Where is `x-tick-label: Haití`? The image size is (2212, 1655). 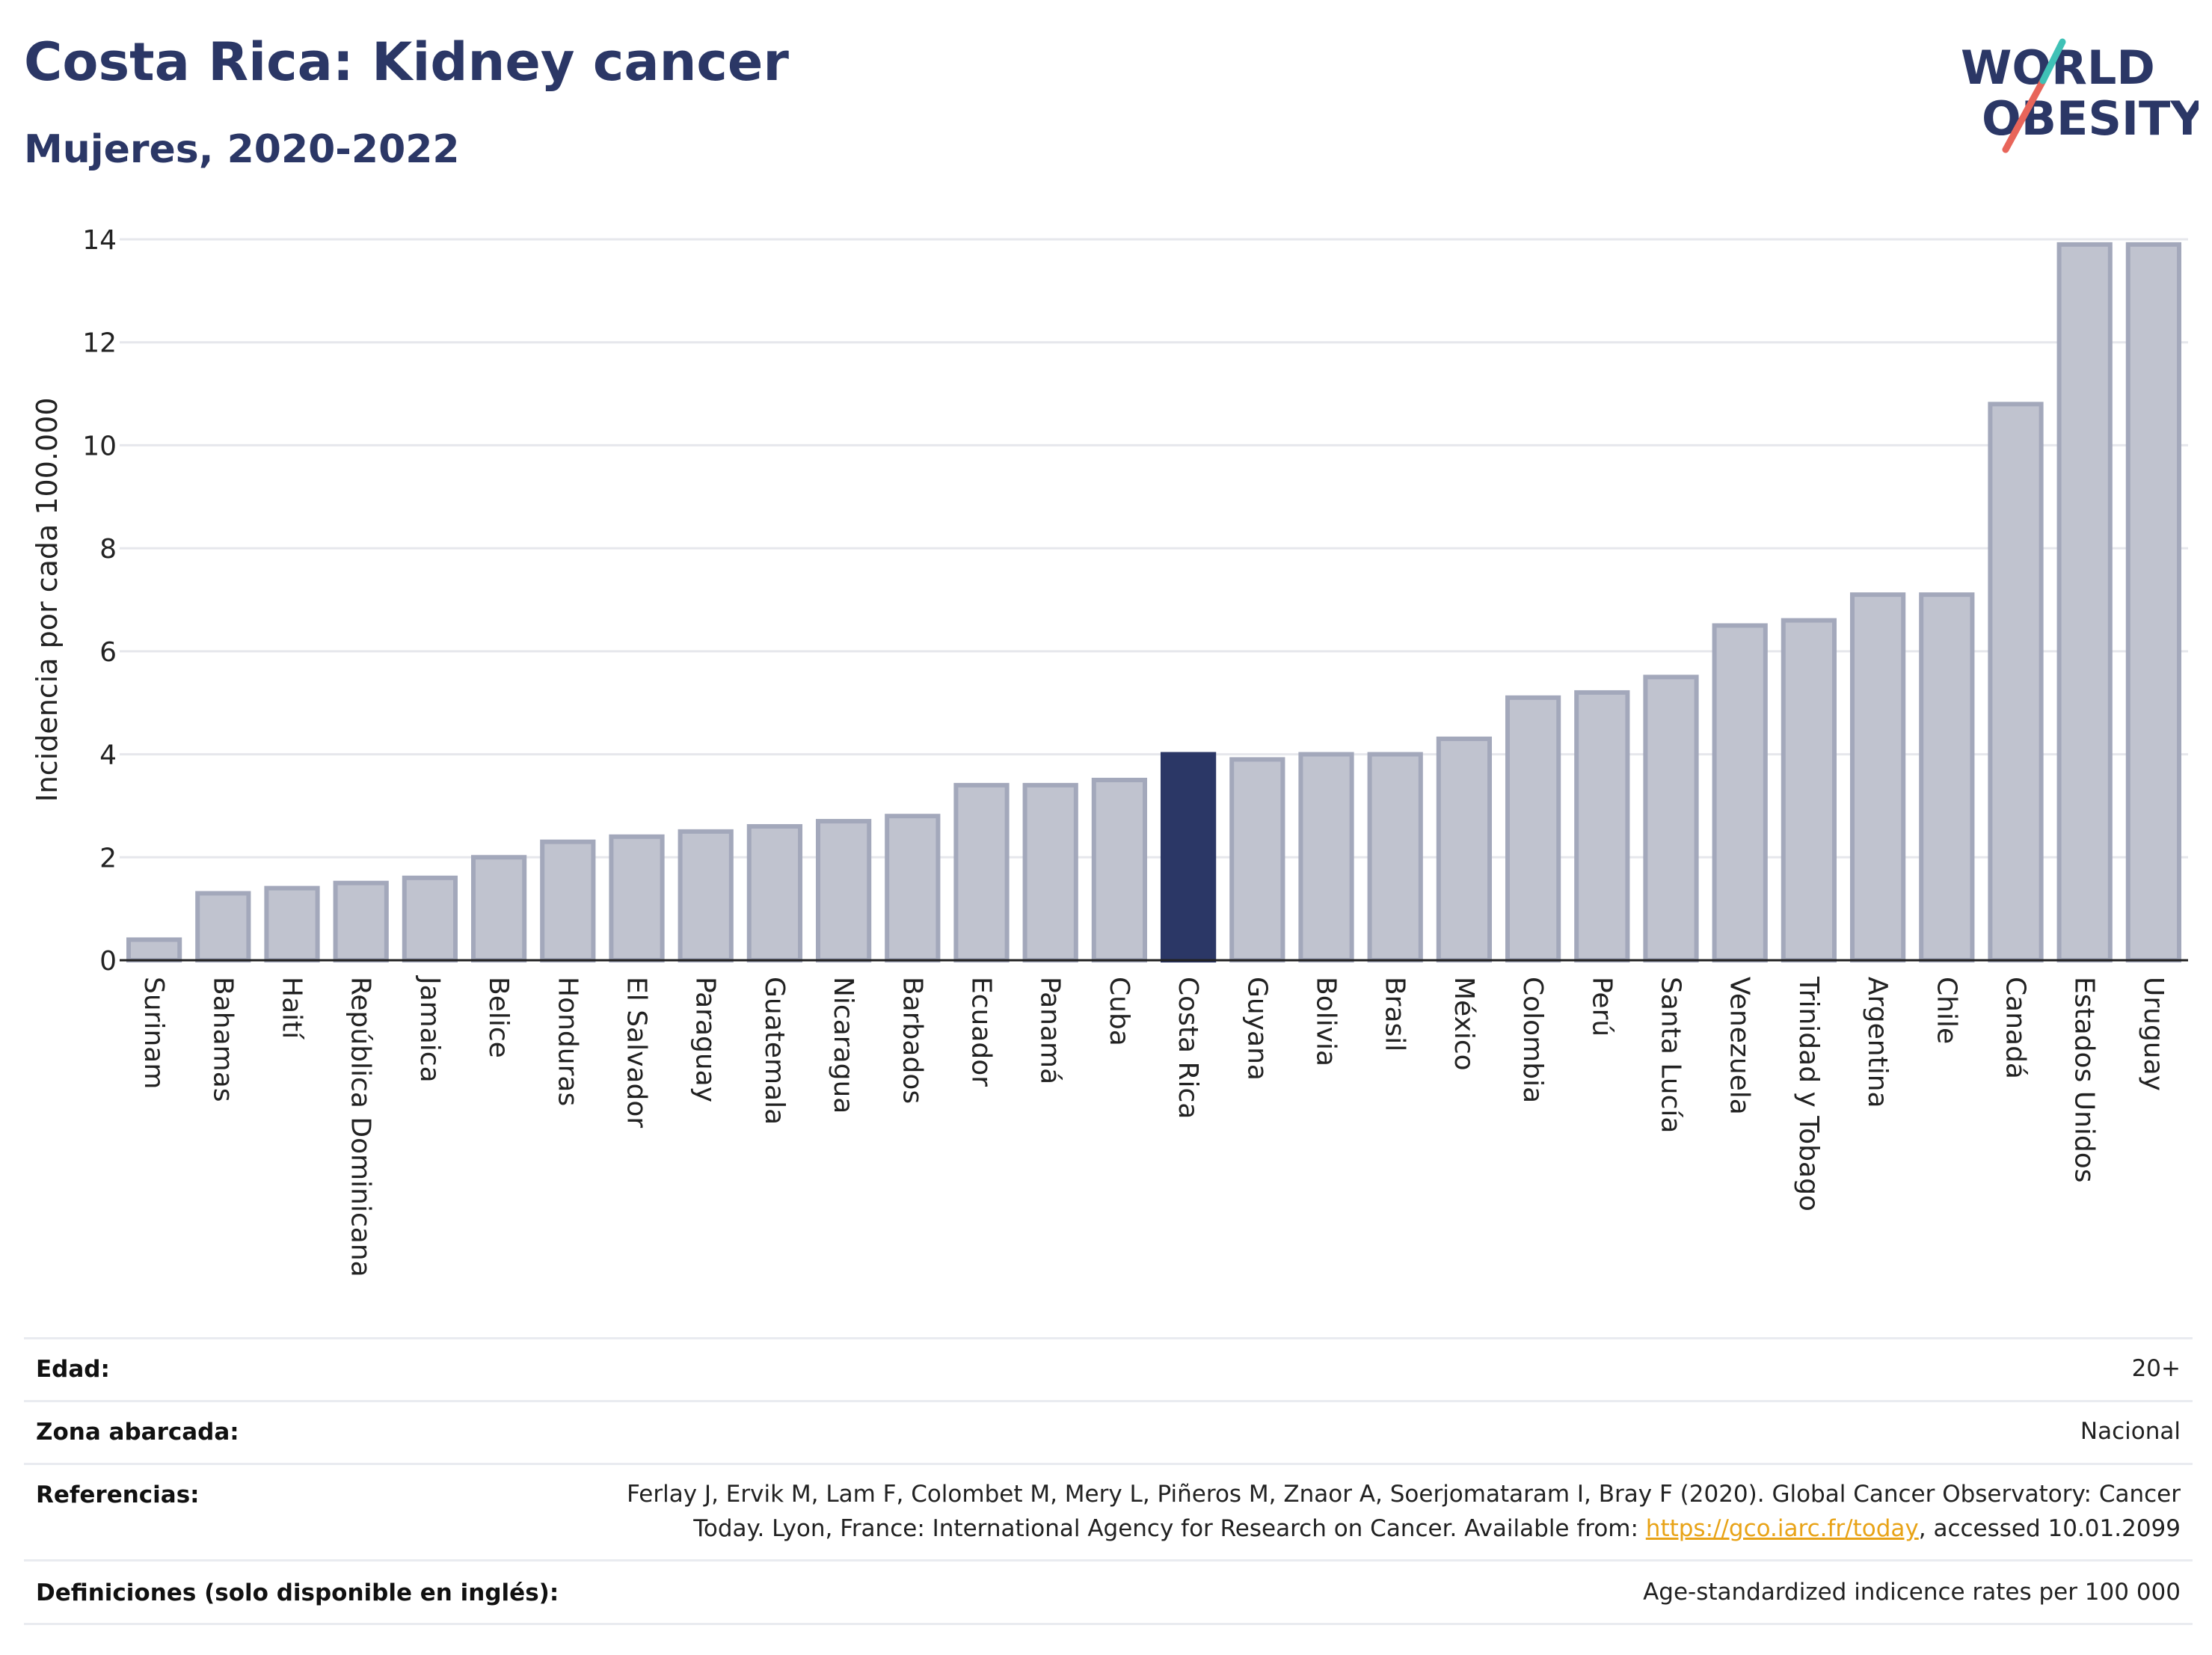 x-tick-label: Haití is located at coordinates (292, 1008).